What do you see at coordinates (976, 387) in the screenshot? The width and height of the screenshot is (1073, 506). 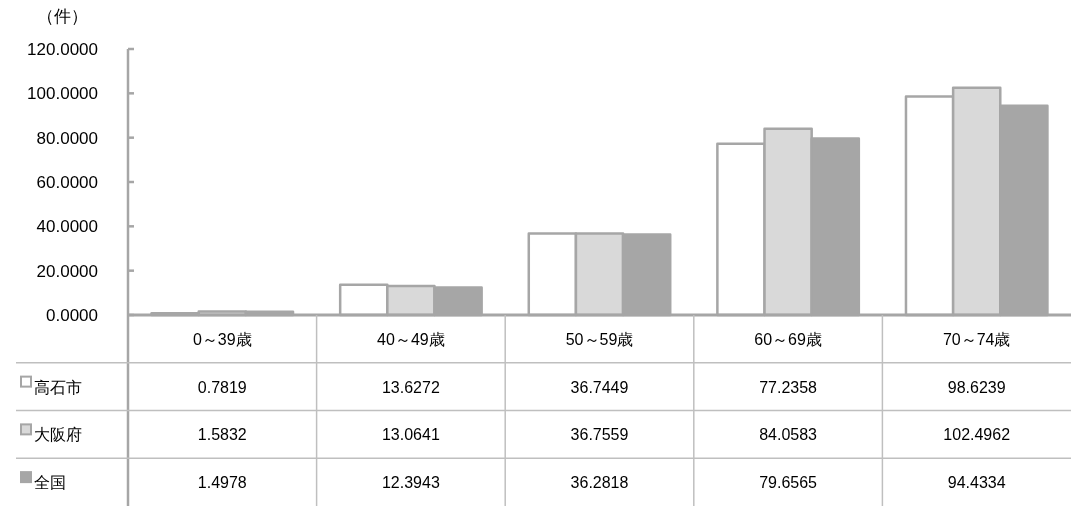 I see `data-label: 98.6239` at bounding box center [976, 387].